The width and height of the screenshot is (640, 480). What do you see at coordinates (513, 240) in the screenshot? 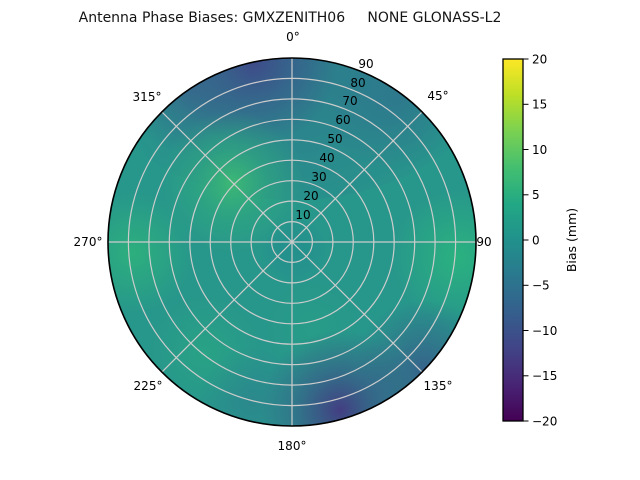
I see `colorbar-gradient` at bounding box center [513, 240].